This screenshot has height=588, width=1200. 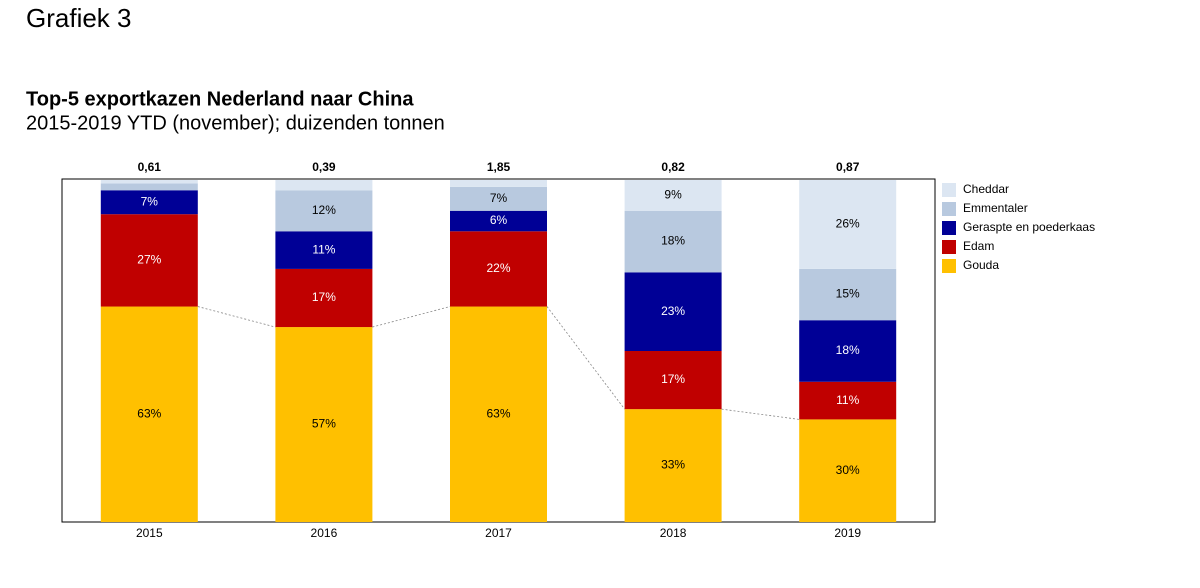 I want to click on legend-label: Geraspte en poederkaas, so click(x=1029, y=227).